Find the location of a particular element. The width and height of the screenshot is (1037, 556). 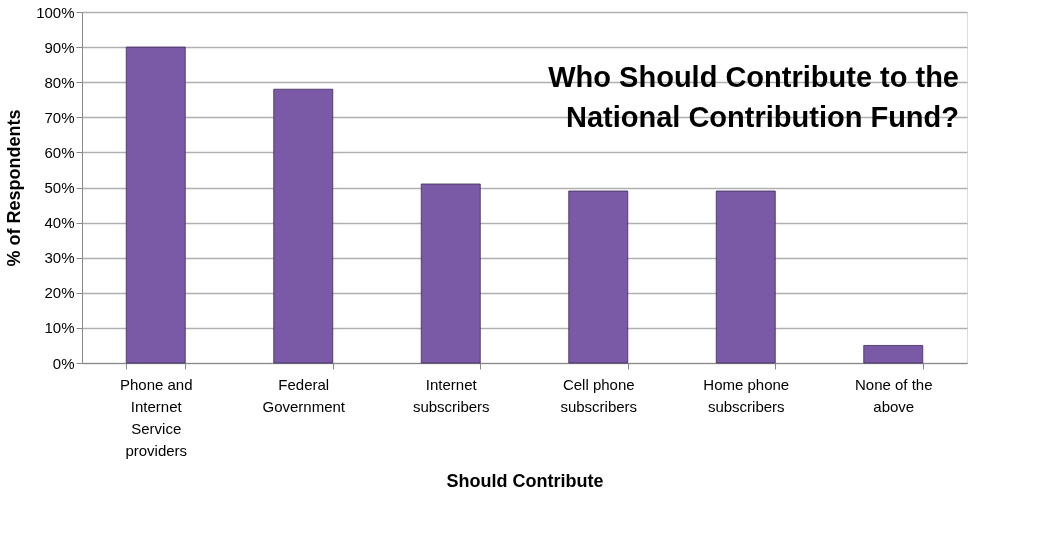

y-tick-label: 70% is located at coordinates (59, 117).